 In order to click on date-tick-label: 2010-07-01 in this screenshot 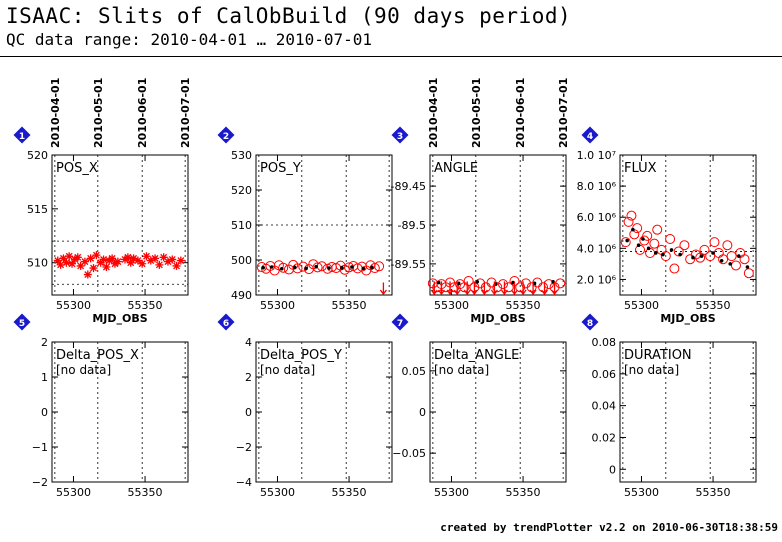, I will do `click(563, 113)`.